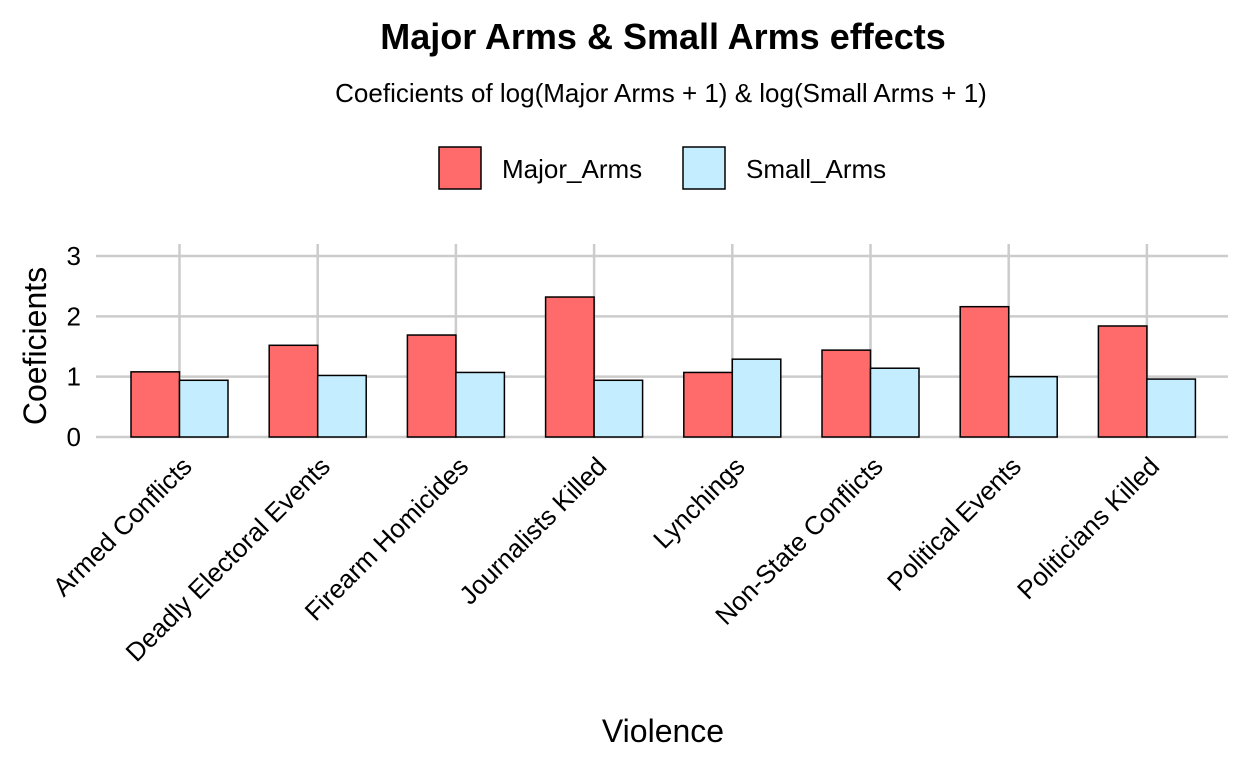 The height and width of the screenshot is (768, 1248). I want to click on y-tick-label-3: 3, so click(74, 256).